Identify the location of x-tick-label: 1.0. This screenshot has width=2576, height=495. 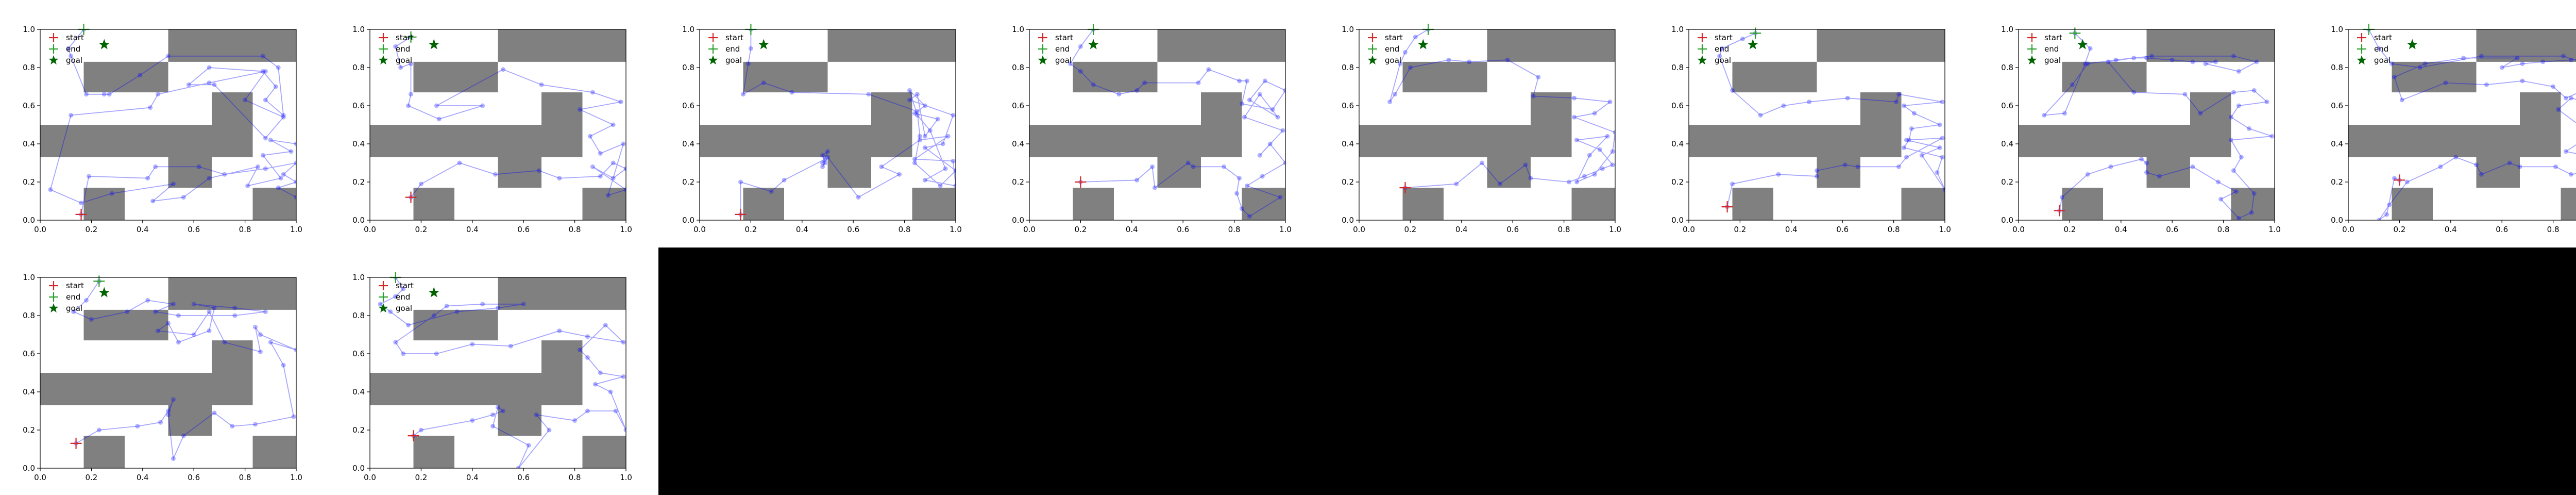
(626, 478).